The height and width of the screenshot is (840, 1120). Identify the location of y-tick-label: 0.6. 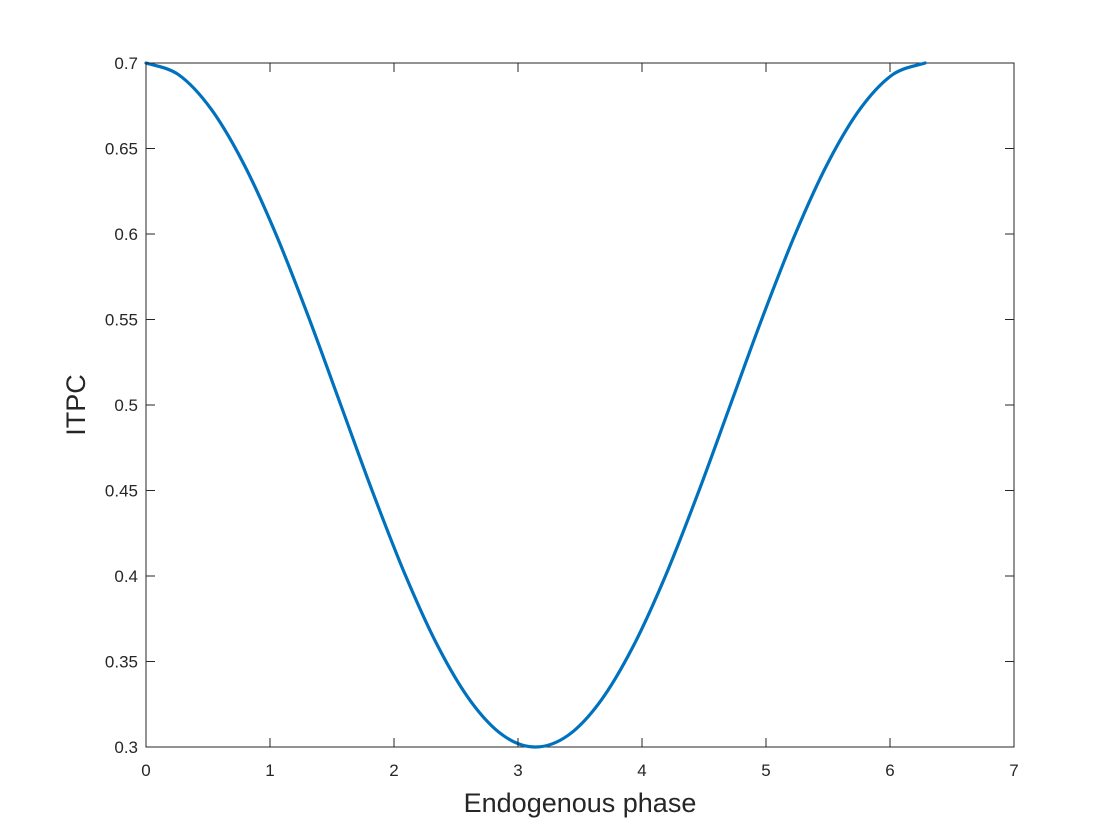
(126, 234).